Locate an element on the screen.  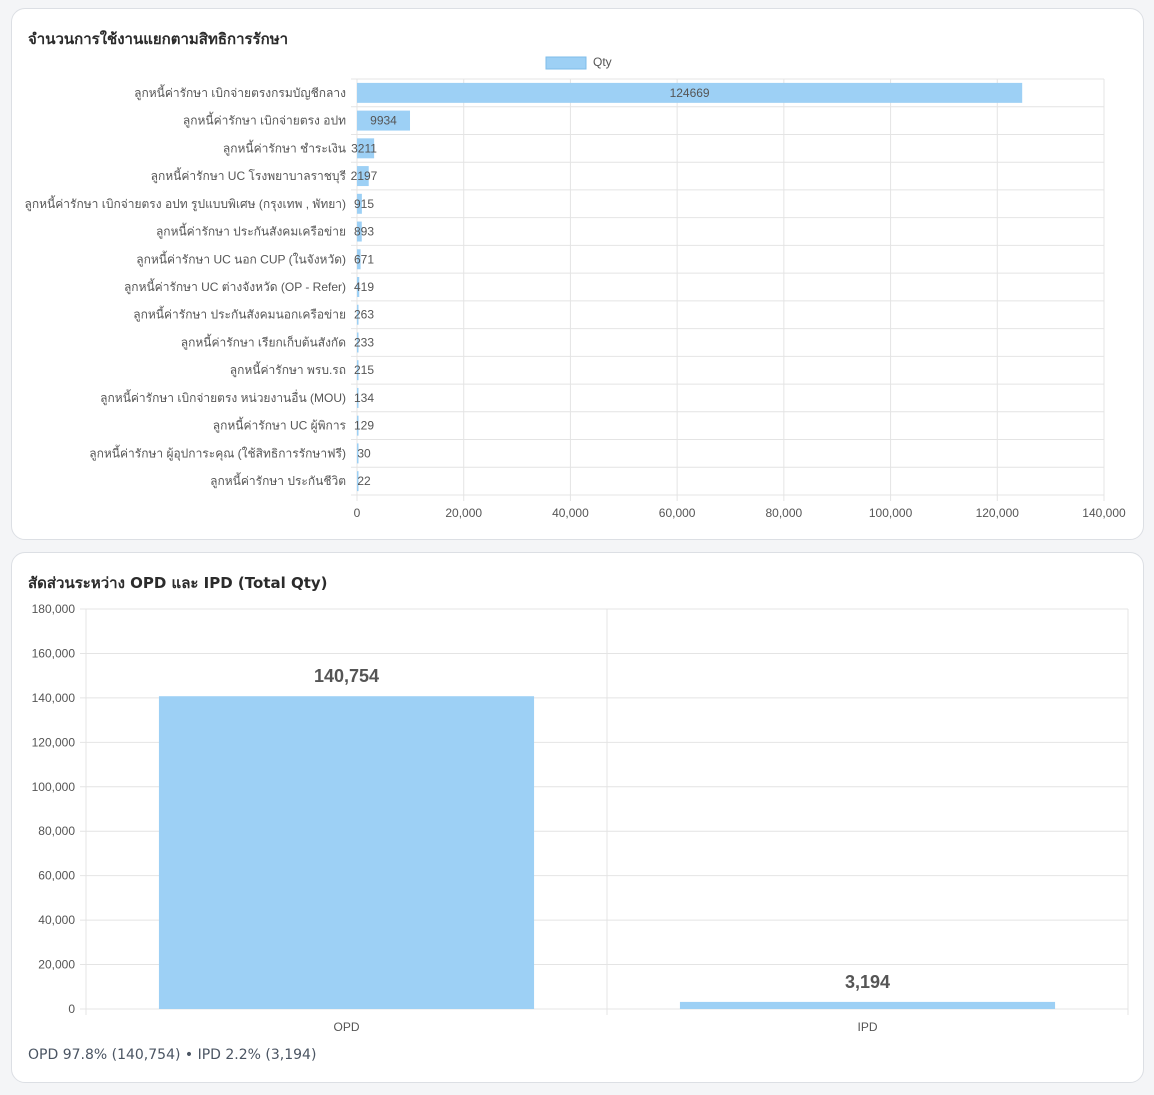
bar-value-label: 2197 is located at coordinates (364, 176).